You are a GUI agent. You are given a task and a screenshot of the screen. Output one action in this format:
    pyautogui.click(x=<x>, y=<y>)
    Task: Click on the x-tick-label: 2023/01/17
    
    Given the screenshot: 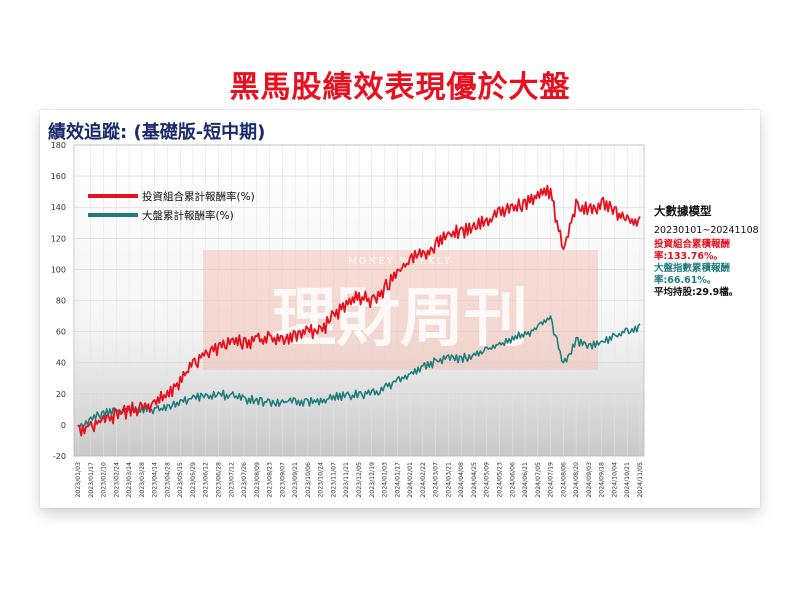 What is the action you would take?
    pyautogui.click(x=91, y=480)
    